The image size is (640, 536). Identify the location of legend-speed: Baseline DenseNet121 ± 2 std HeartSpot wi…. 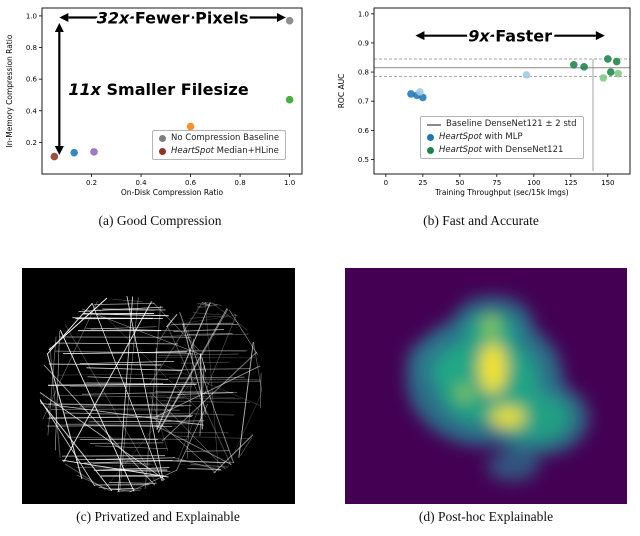
(502, 137).